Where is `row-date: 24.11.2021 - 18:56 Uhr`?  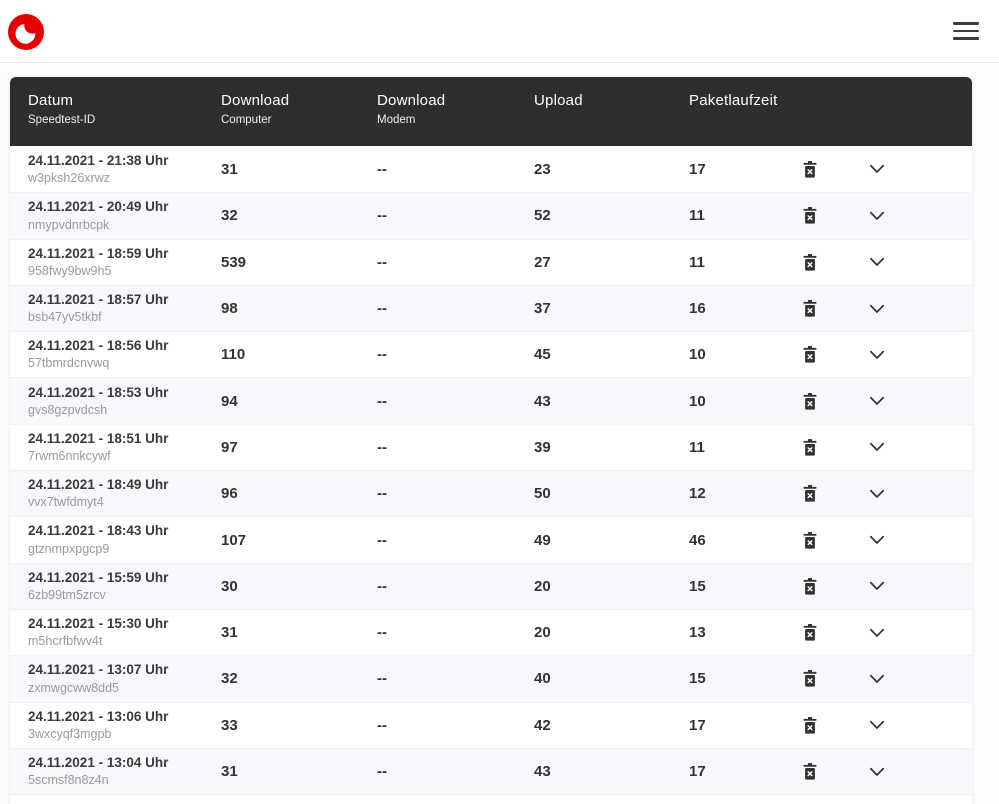
row-date: 24.11.2021 - 18:56 Uhr is located at coordinates (98, 346).